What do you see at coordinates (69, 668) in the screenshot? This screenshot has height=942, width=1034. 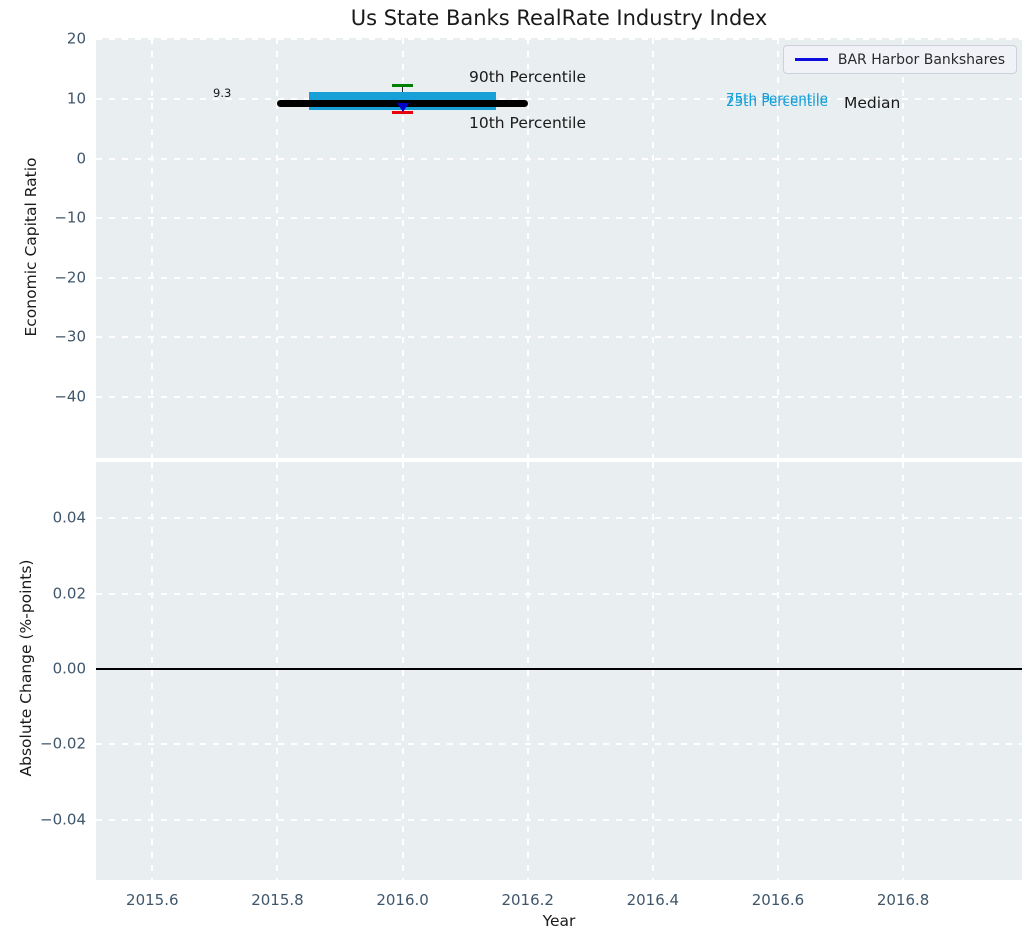 I see `bottom-y-tick-label: 0.00` at bounding box center [69, 668].